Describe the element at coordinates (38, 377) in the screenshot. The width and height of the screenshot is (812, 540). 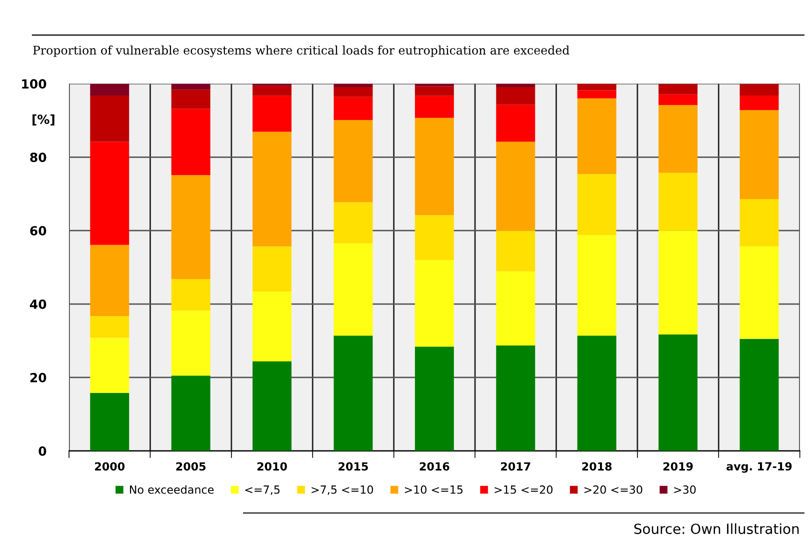
I see `y-tick-label: 20` at that location.